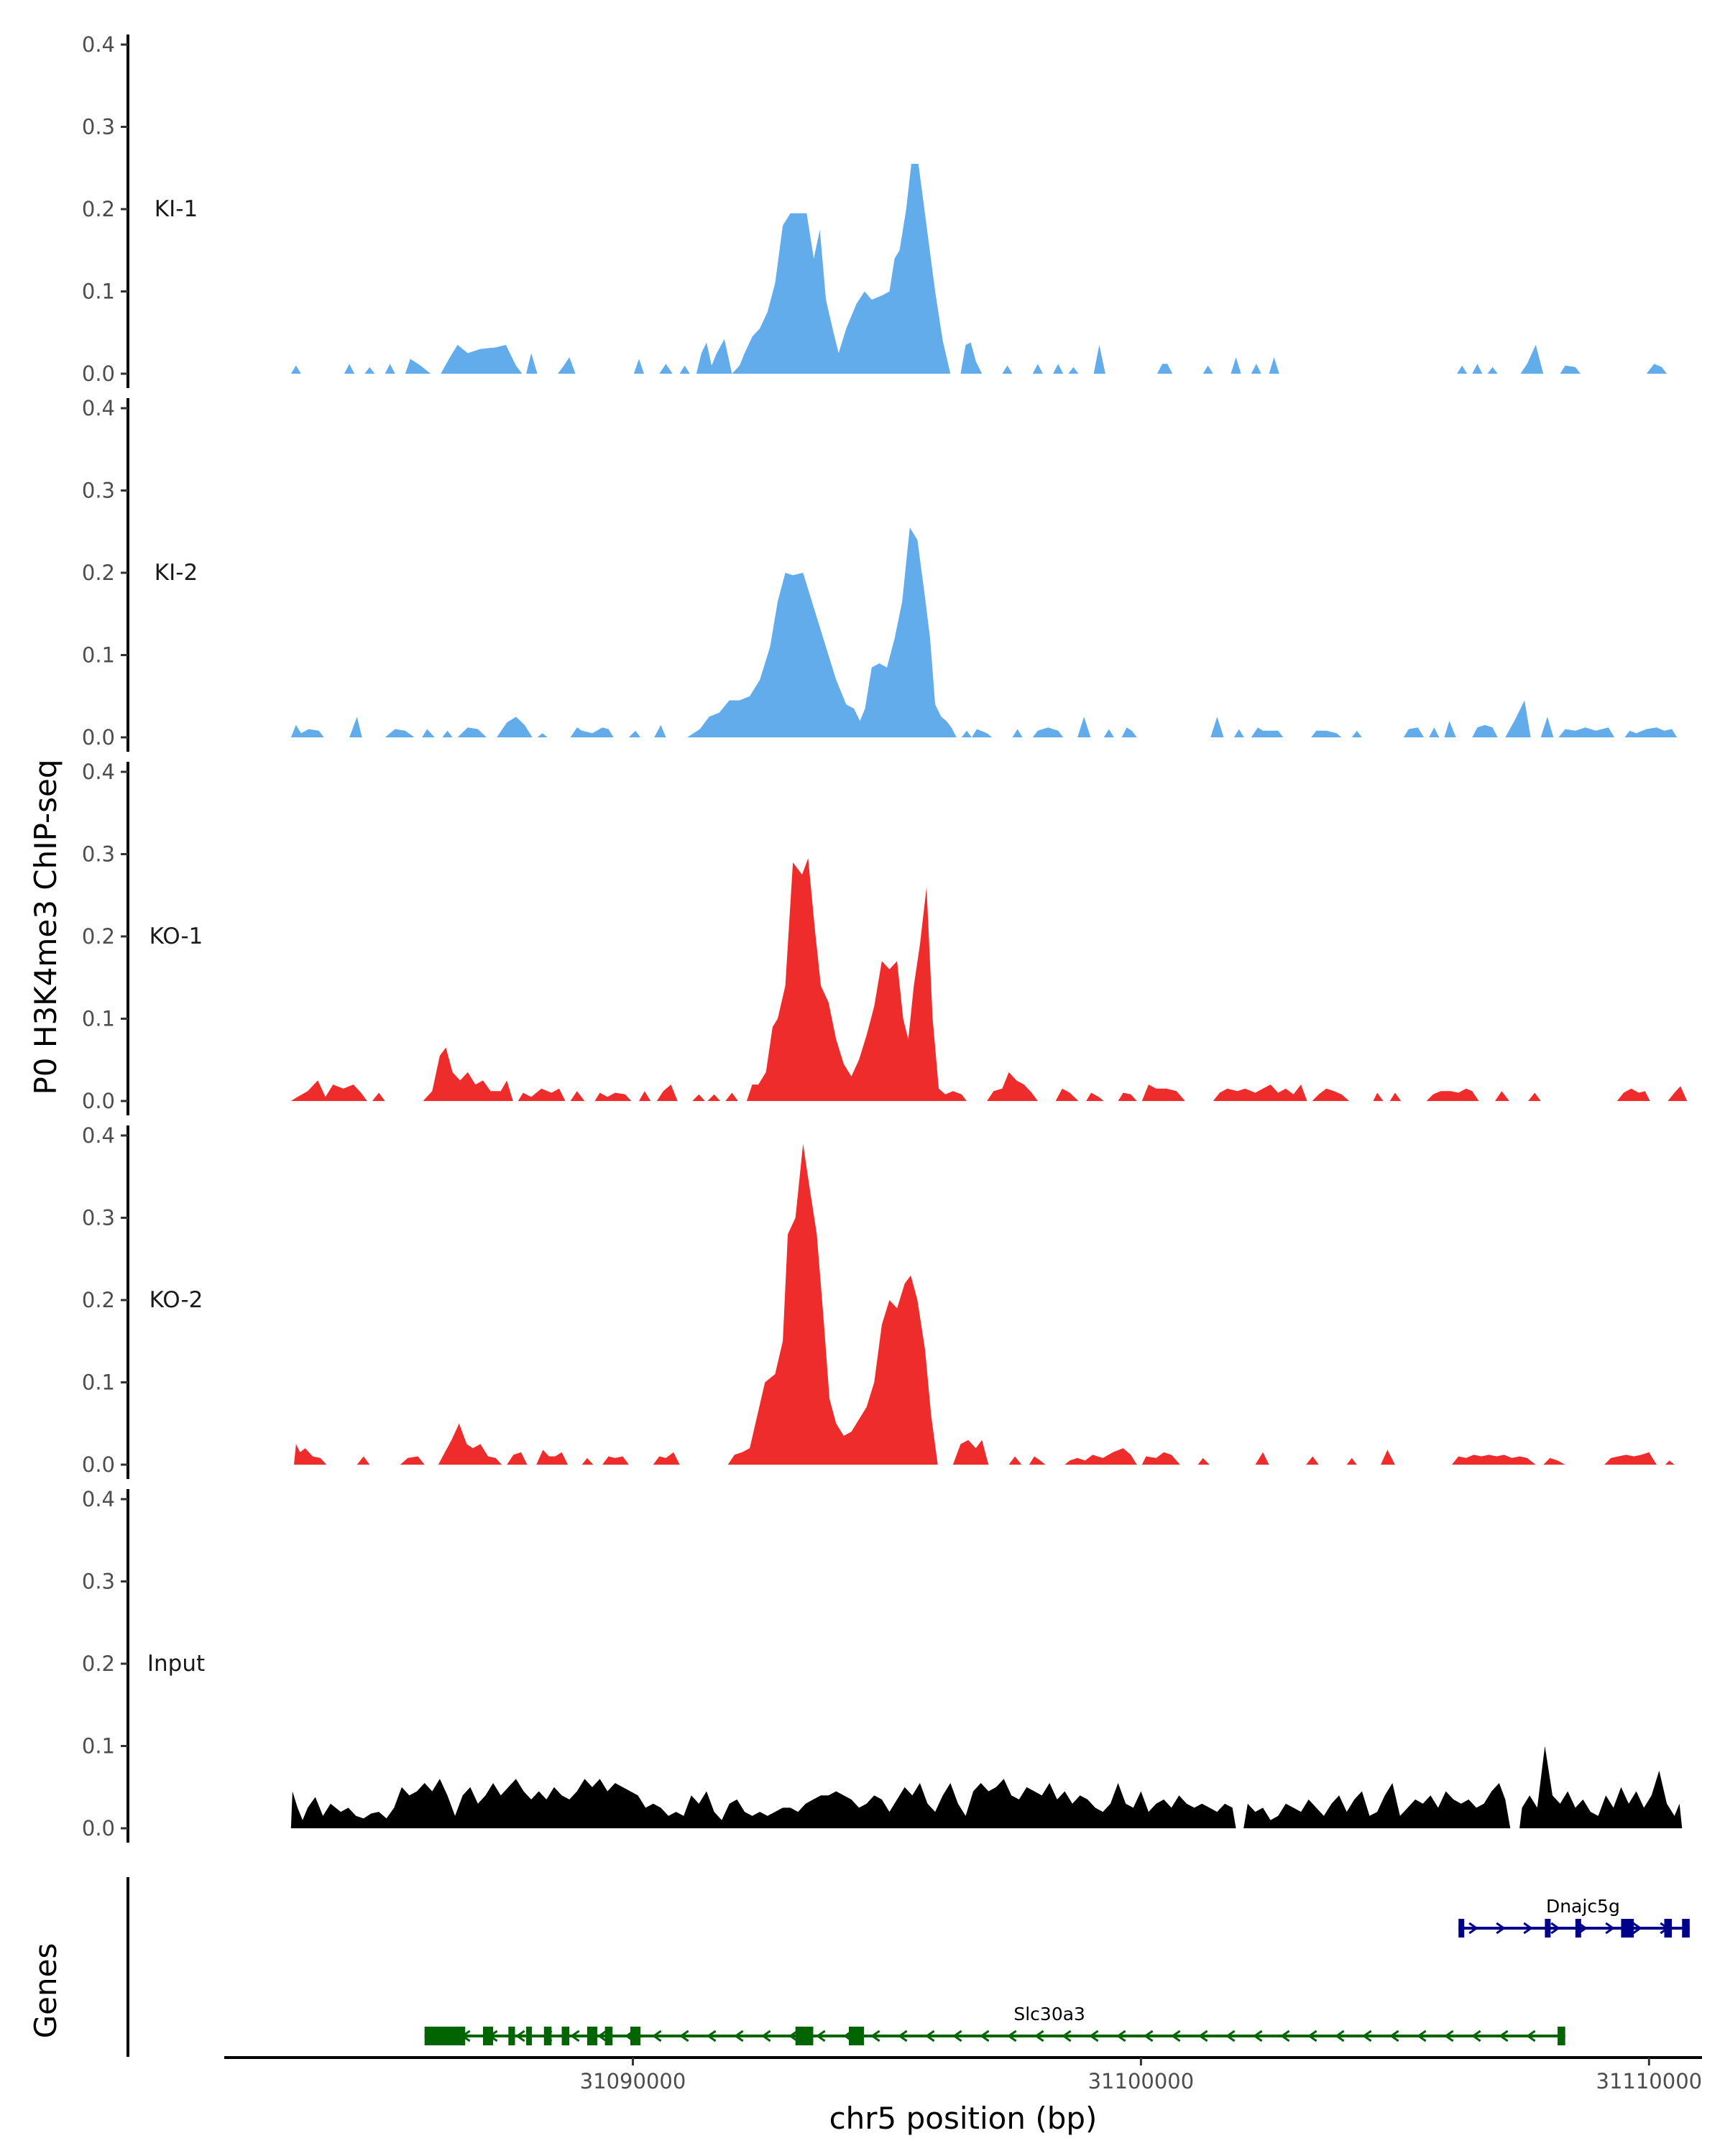  I want to click on gene-dnajc5g: Dnajc5g, so click(1574, 1917).